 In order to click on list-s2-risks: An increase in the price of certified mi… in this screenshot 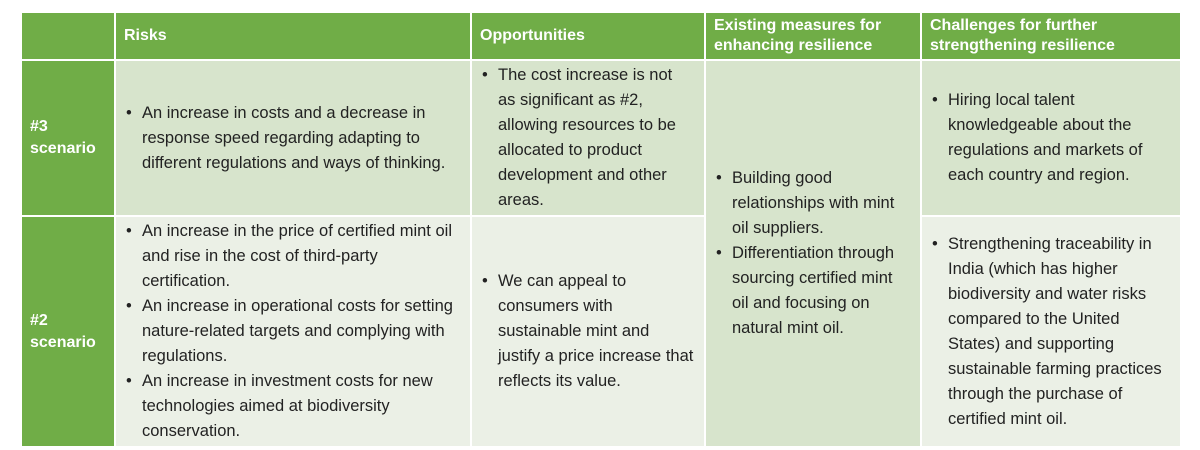, I will do `click(293, 331)`.